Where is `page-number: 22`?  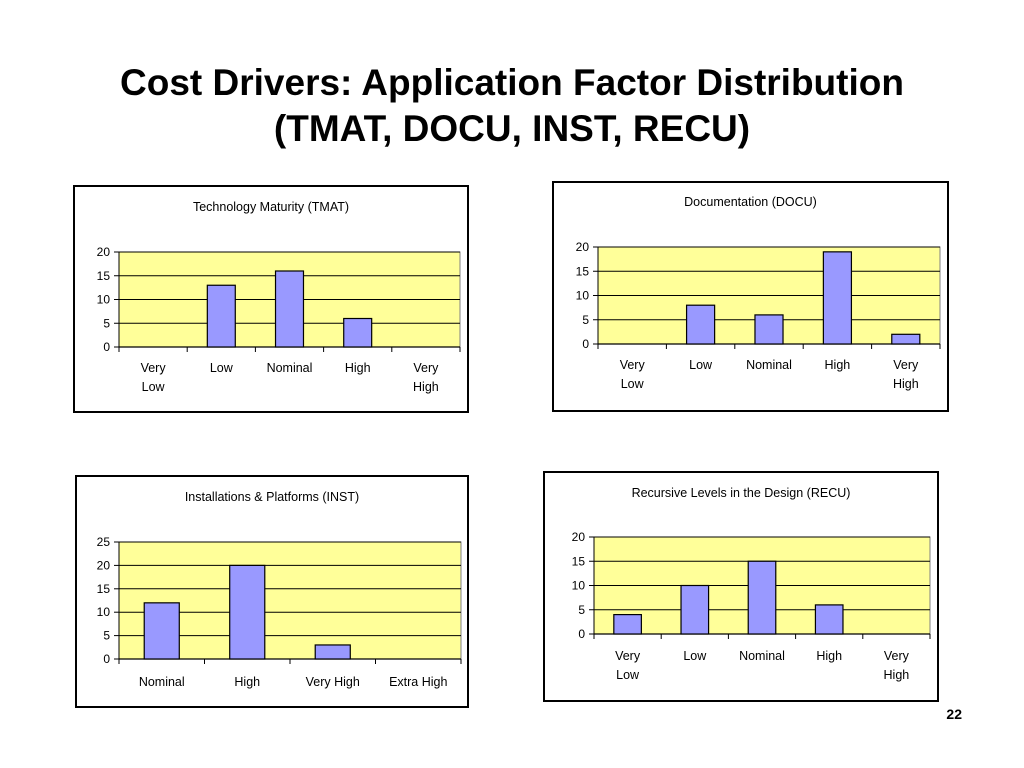 page-number: 22 is located at coordinates (954, 714).